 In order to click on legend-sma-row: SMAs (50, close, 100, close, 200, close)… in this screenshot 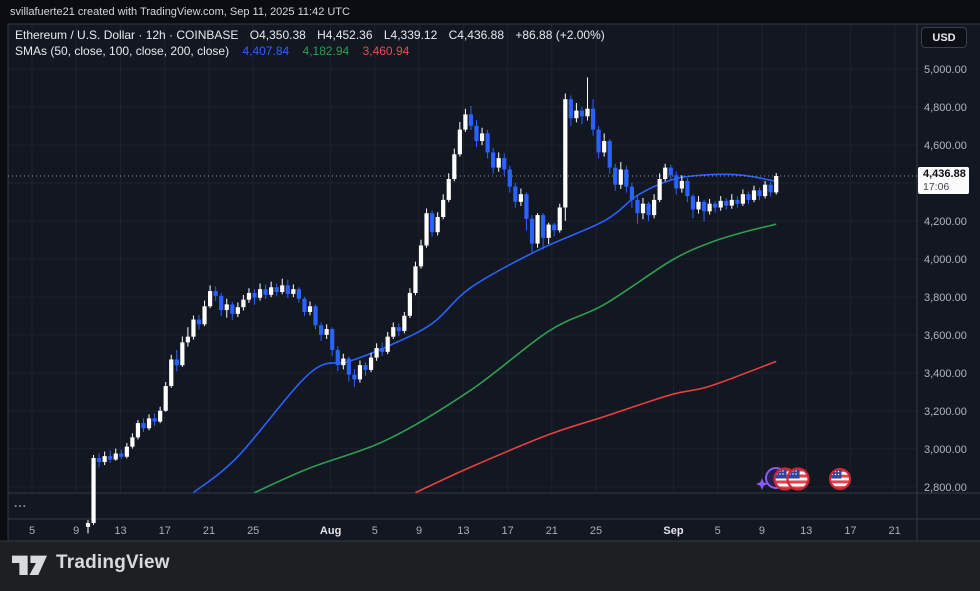, I will do `click(314, 51)`.